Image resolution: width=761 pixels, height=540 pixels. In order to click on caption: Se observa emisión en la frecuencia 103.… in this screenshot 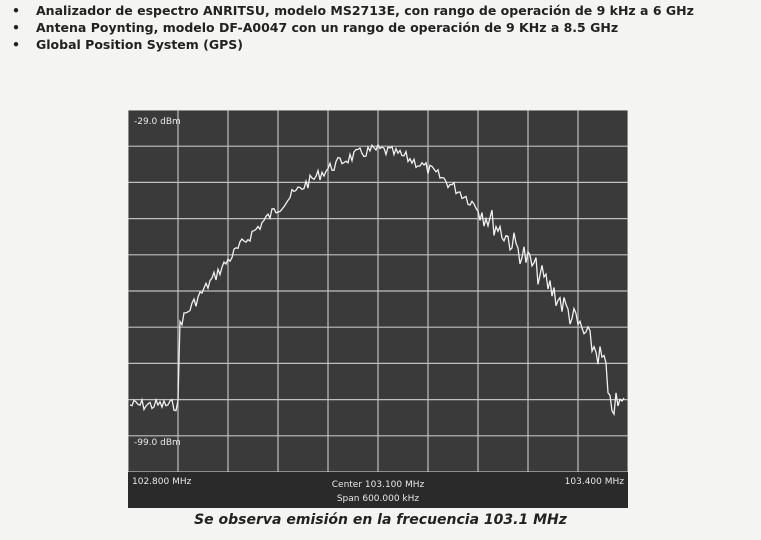, I will do `click(380, 520)`.